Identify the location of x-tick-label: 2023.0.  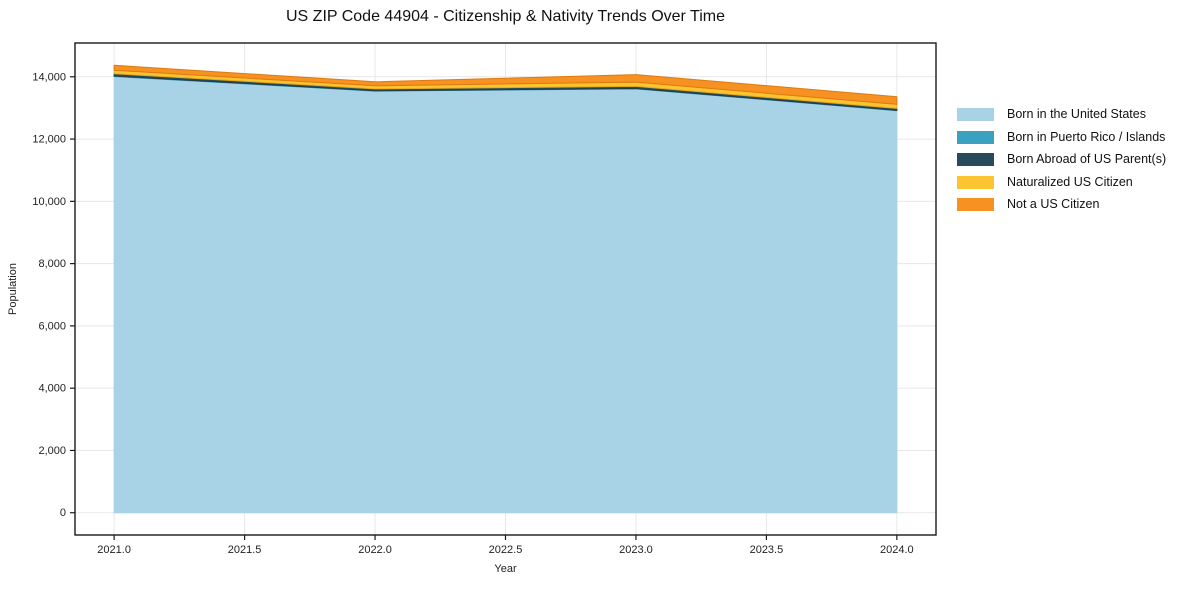
(636, 550).